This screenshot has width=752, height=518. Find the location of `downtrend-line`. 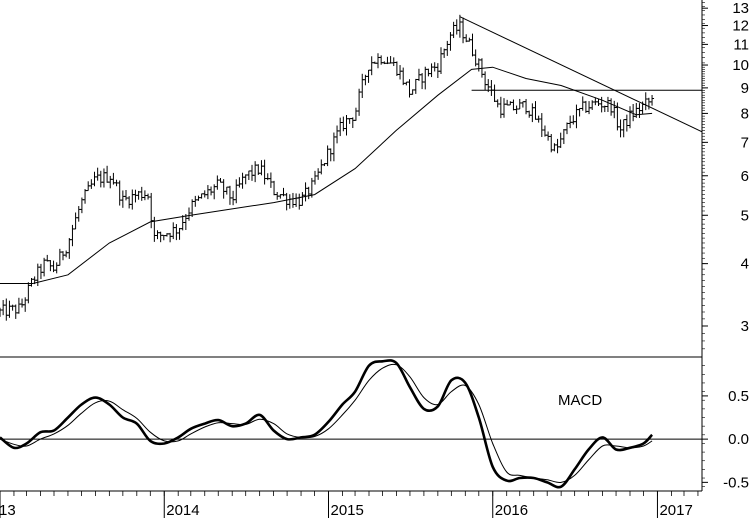

downtrend-line is located at coordinates (581, 74).